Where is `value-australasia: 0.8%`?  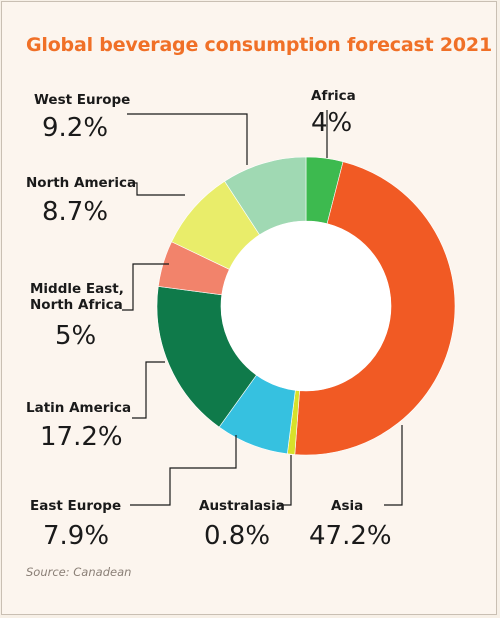 value-australasia: 0.8% is located at coordinates (237, 536).